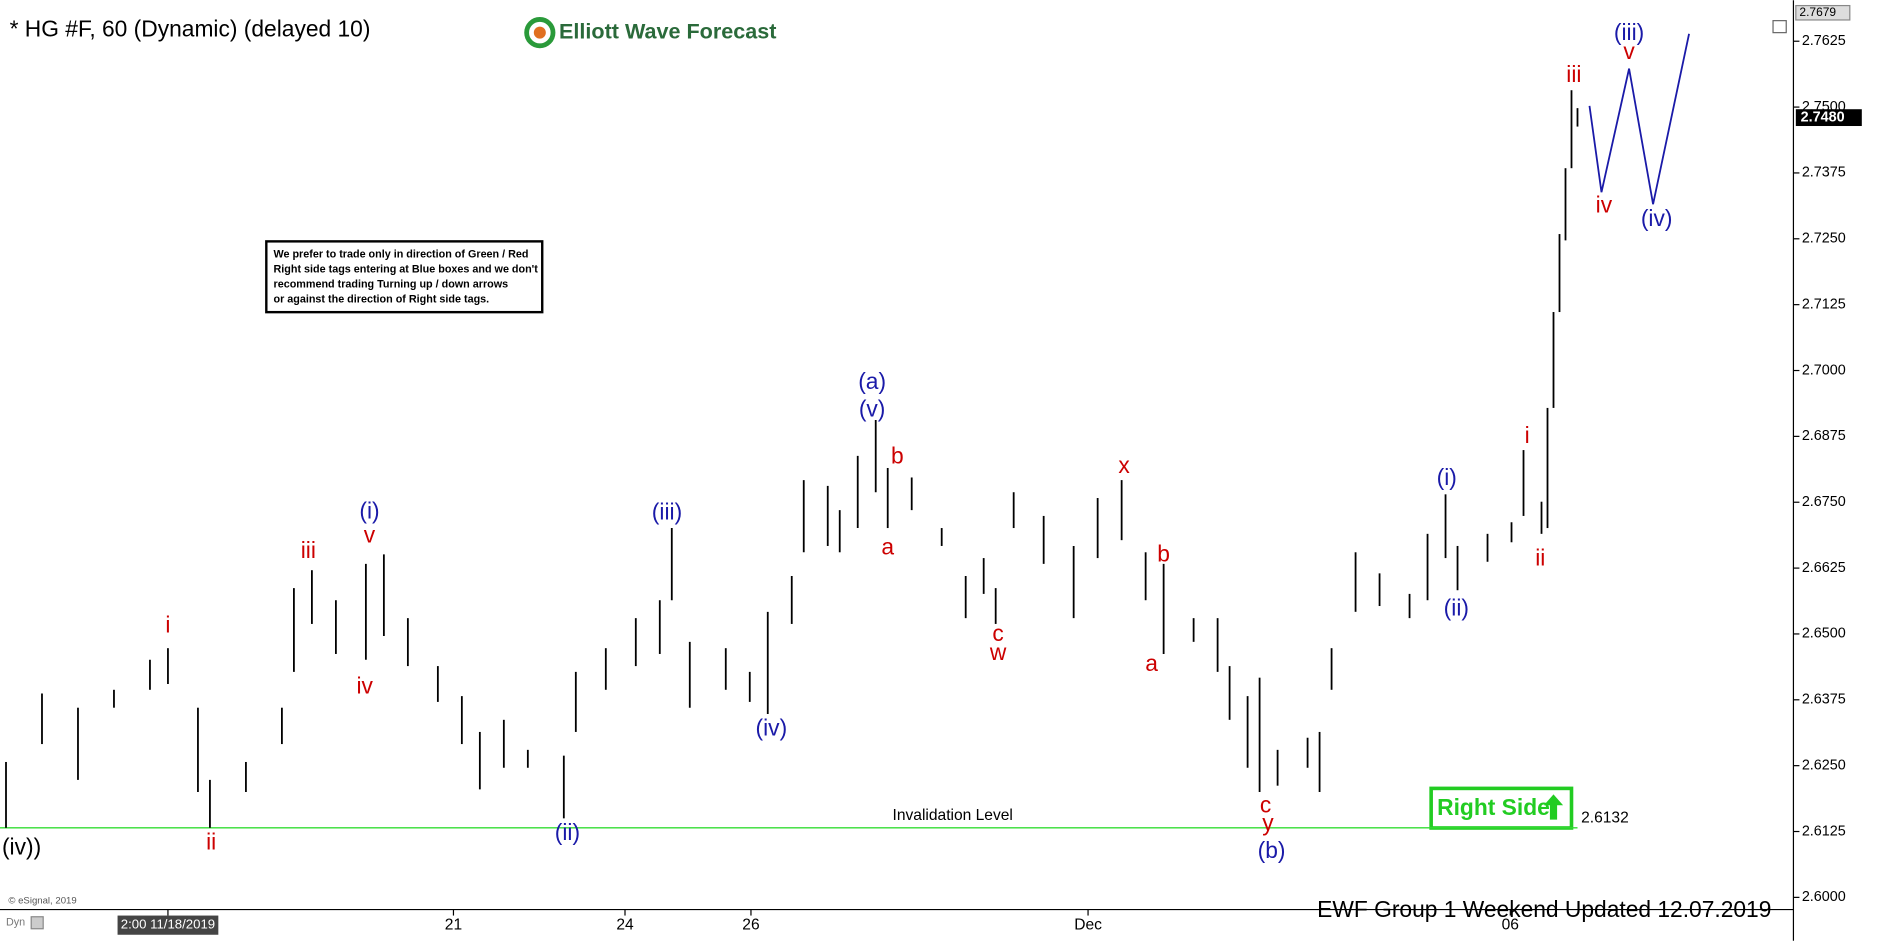 The width and height of the screenshot is (1881, 941). What do you see at coordinates (42, 901) in the screenshot?
I see `copyright: © eSignal, 2019` at bounding box center [42, 901].